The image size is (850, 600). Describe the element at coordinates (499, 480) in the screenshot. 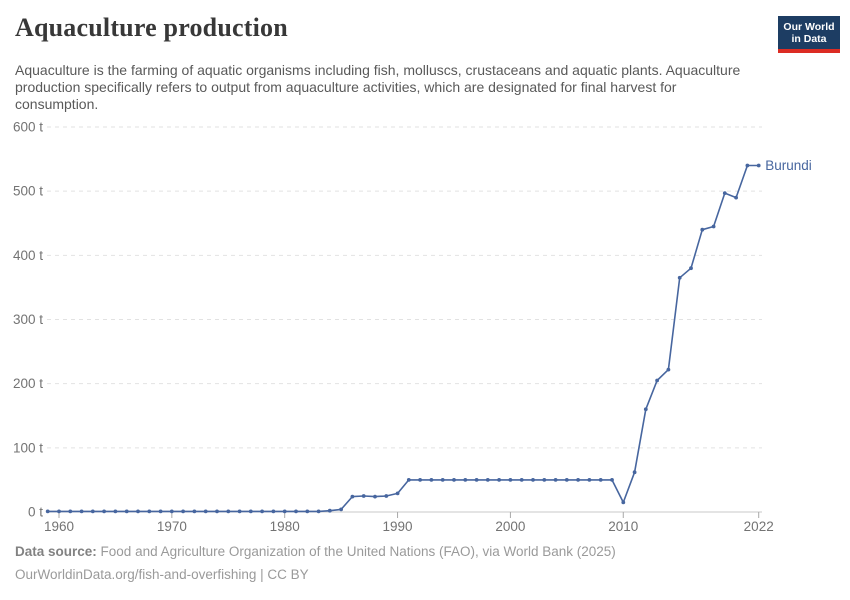

I see `data-point-1999` at that location.